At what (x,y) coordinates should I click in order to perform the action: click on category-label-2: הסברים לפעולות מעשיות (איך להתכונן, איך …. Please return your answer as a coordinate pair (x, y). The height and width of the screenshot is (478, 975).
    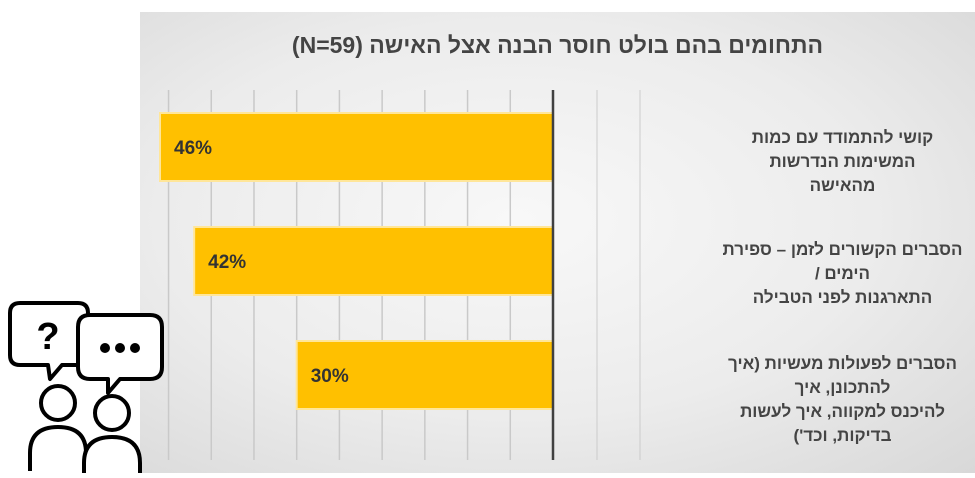
    Looking at the image, I should click on (842, 400).